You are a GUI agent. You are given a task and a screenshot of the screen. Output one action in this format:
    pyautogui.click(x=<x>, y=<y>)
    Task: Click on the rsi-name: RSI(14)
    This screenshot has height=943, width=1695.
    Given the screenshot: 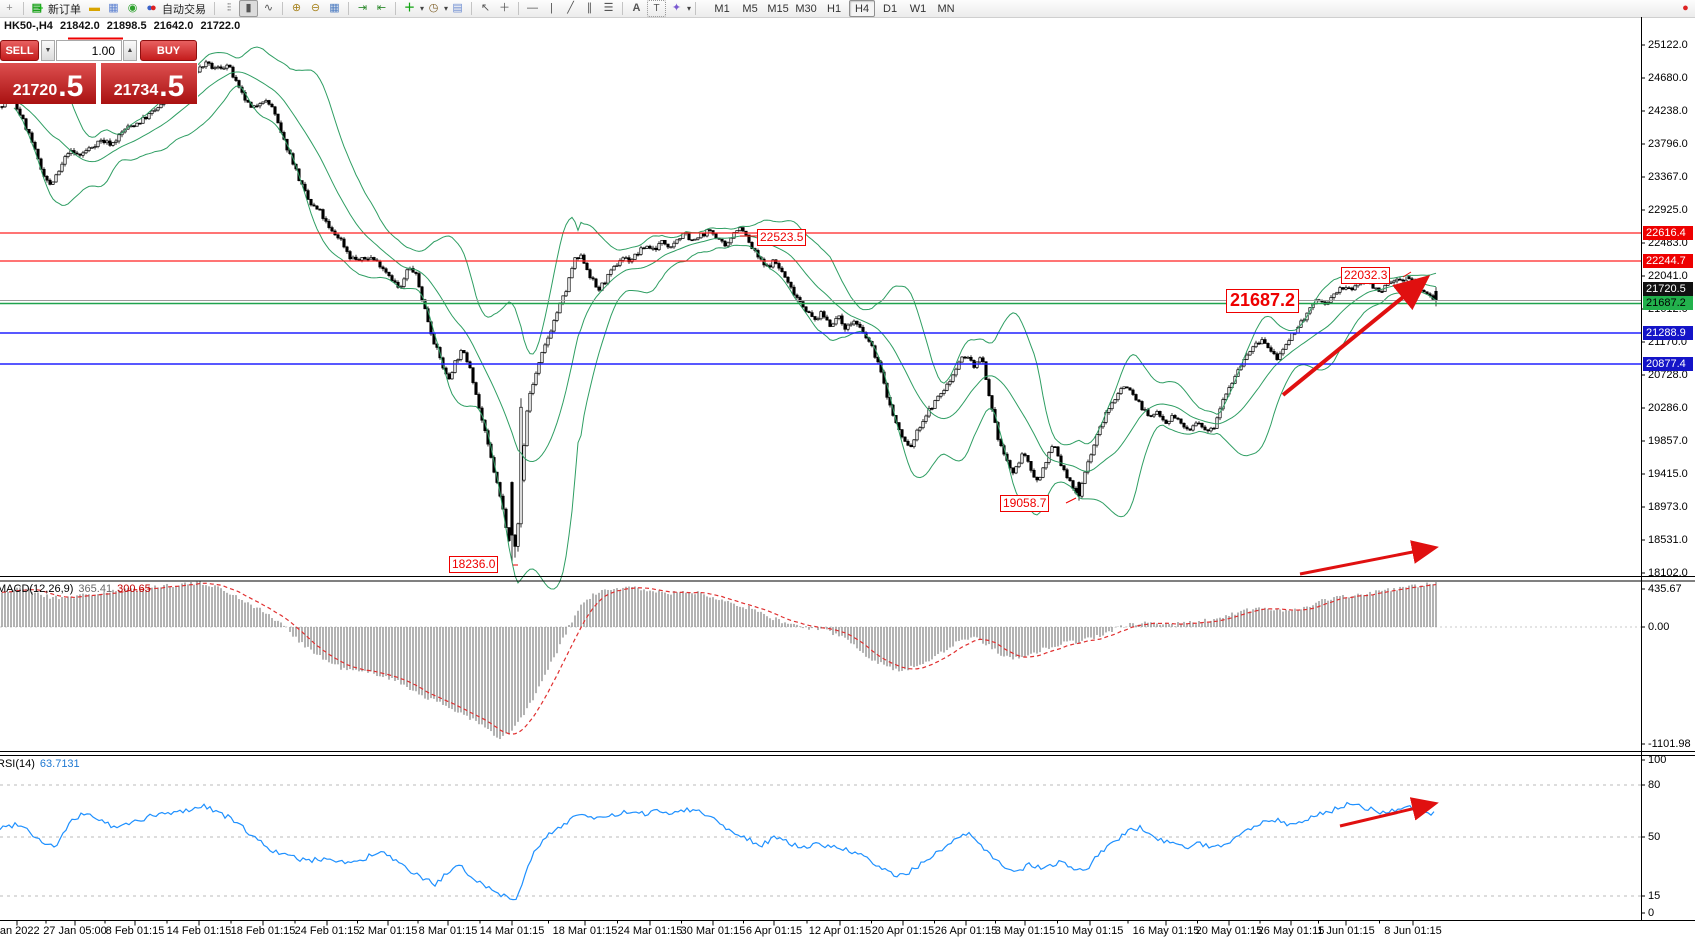 What is the action you would take?
    pyautogui.click(x=17, y=764)
    